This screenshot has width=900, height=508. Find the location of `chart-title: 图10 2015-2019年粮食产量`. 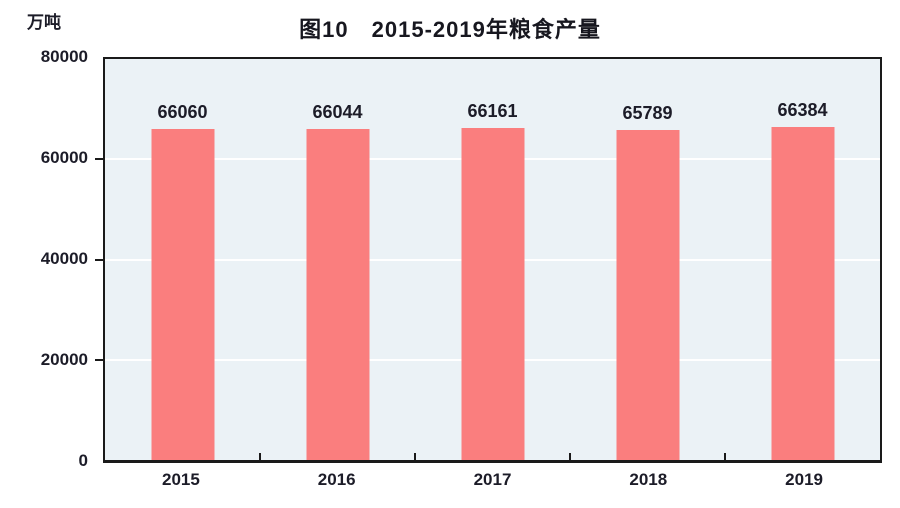

chart-title: 图10 2015-2019年粮食产量 is located at coordinates (450, 29).